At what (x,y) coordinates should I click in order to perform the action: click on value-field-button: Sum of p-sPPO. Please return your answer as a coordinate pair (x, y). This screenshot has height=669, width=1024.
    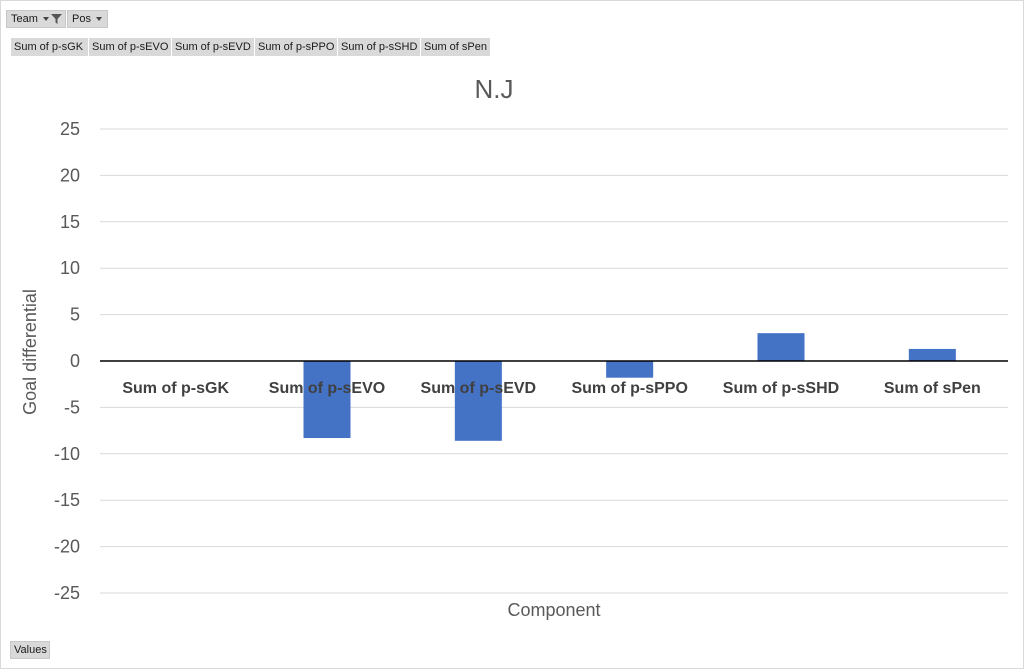
    Looking at the image, I should click on (296, 47).